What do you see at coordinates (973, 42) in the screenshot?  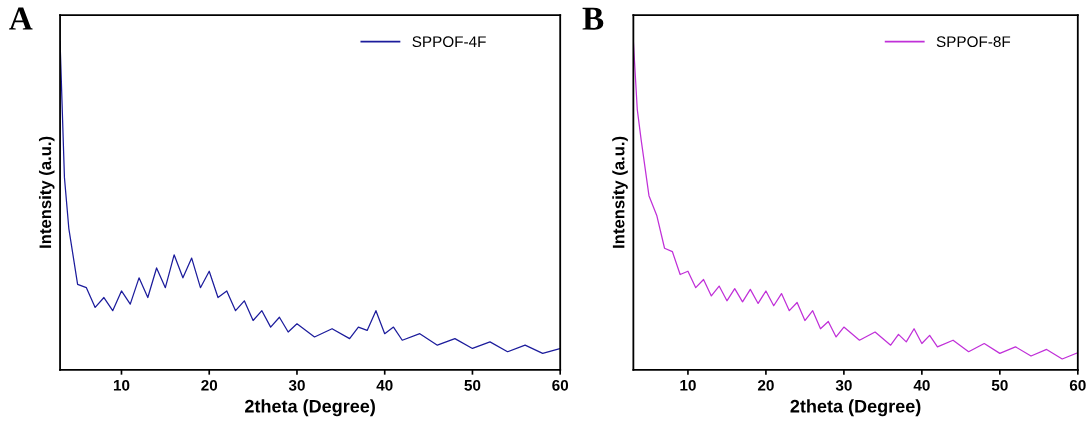 I see `legend-label: SPPOF-8F` at bounding box center [973, 42].